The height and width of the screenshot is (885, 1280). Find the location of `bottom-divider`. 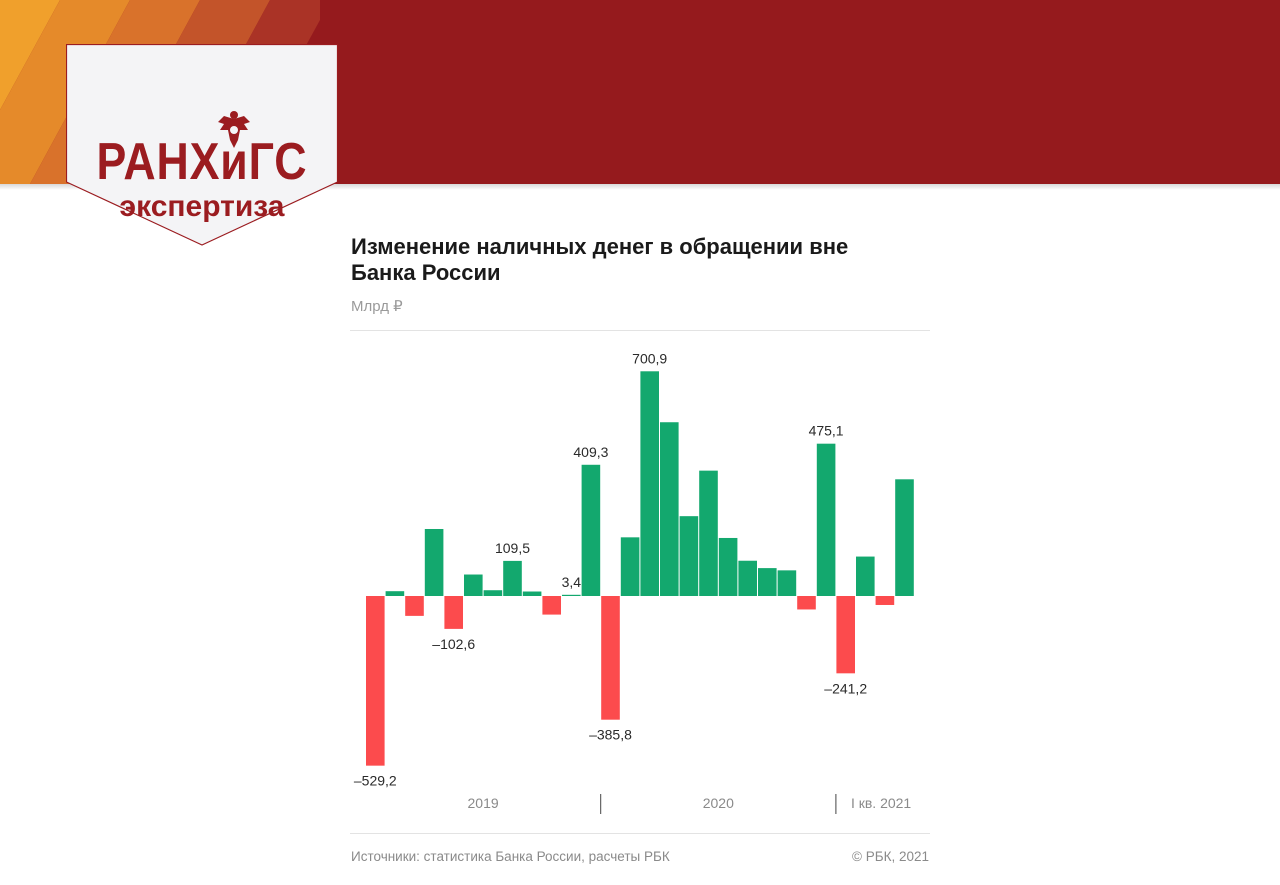

bottom-divider is located at coordinates (640, 833).